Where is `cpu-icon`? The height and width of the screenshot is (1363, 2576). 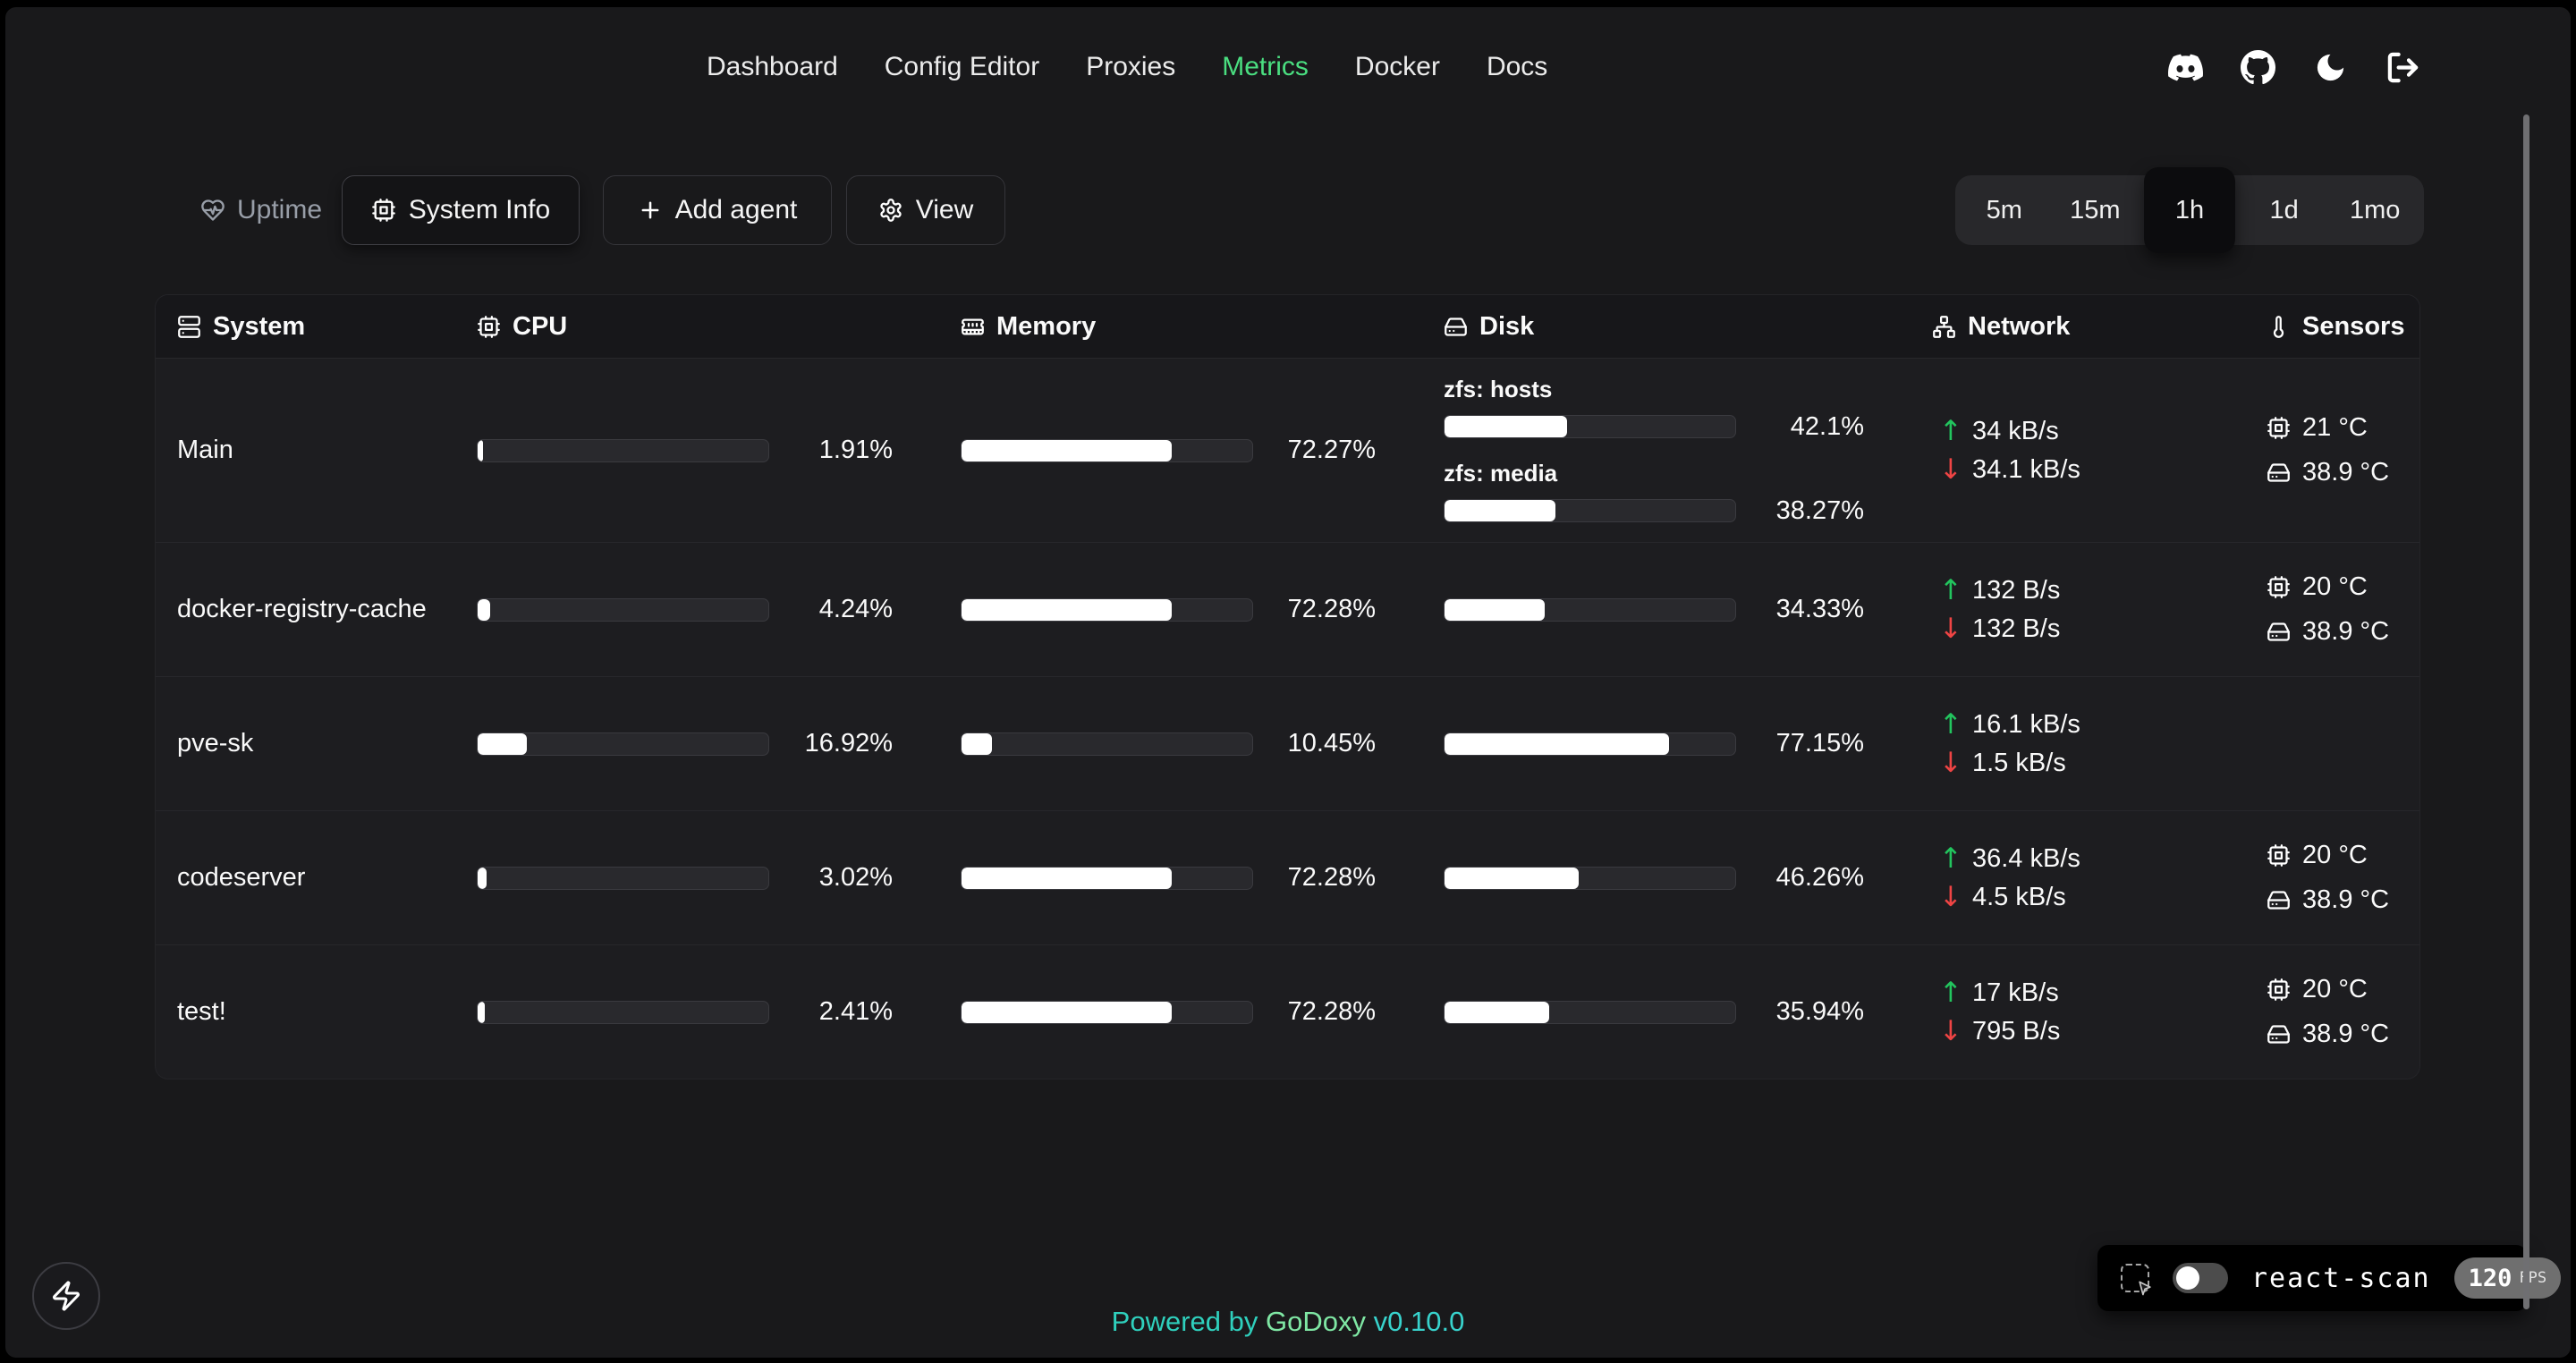
cpu-icon is located at coordinates (489, 327).